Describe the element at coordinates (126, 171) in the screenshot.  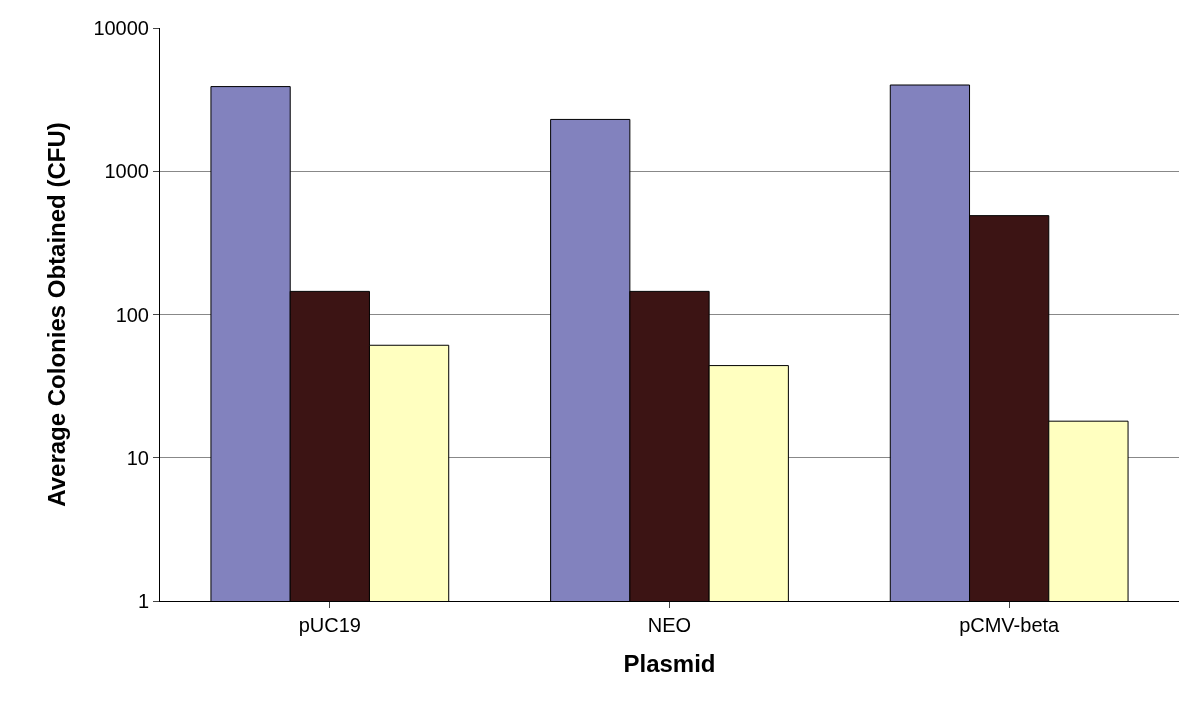
I see `y-tick-label: 1000` at that location.